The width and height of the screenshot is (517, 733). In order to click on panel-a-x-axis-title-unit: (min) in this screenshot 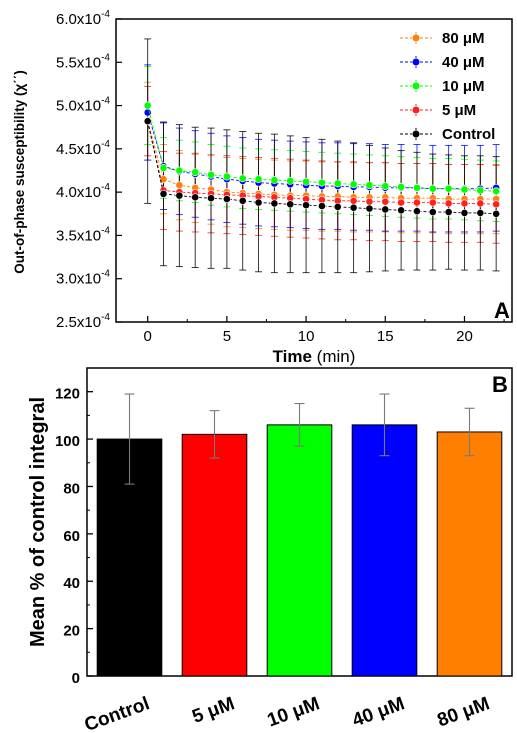, I will do `click(333, 356)`.